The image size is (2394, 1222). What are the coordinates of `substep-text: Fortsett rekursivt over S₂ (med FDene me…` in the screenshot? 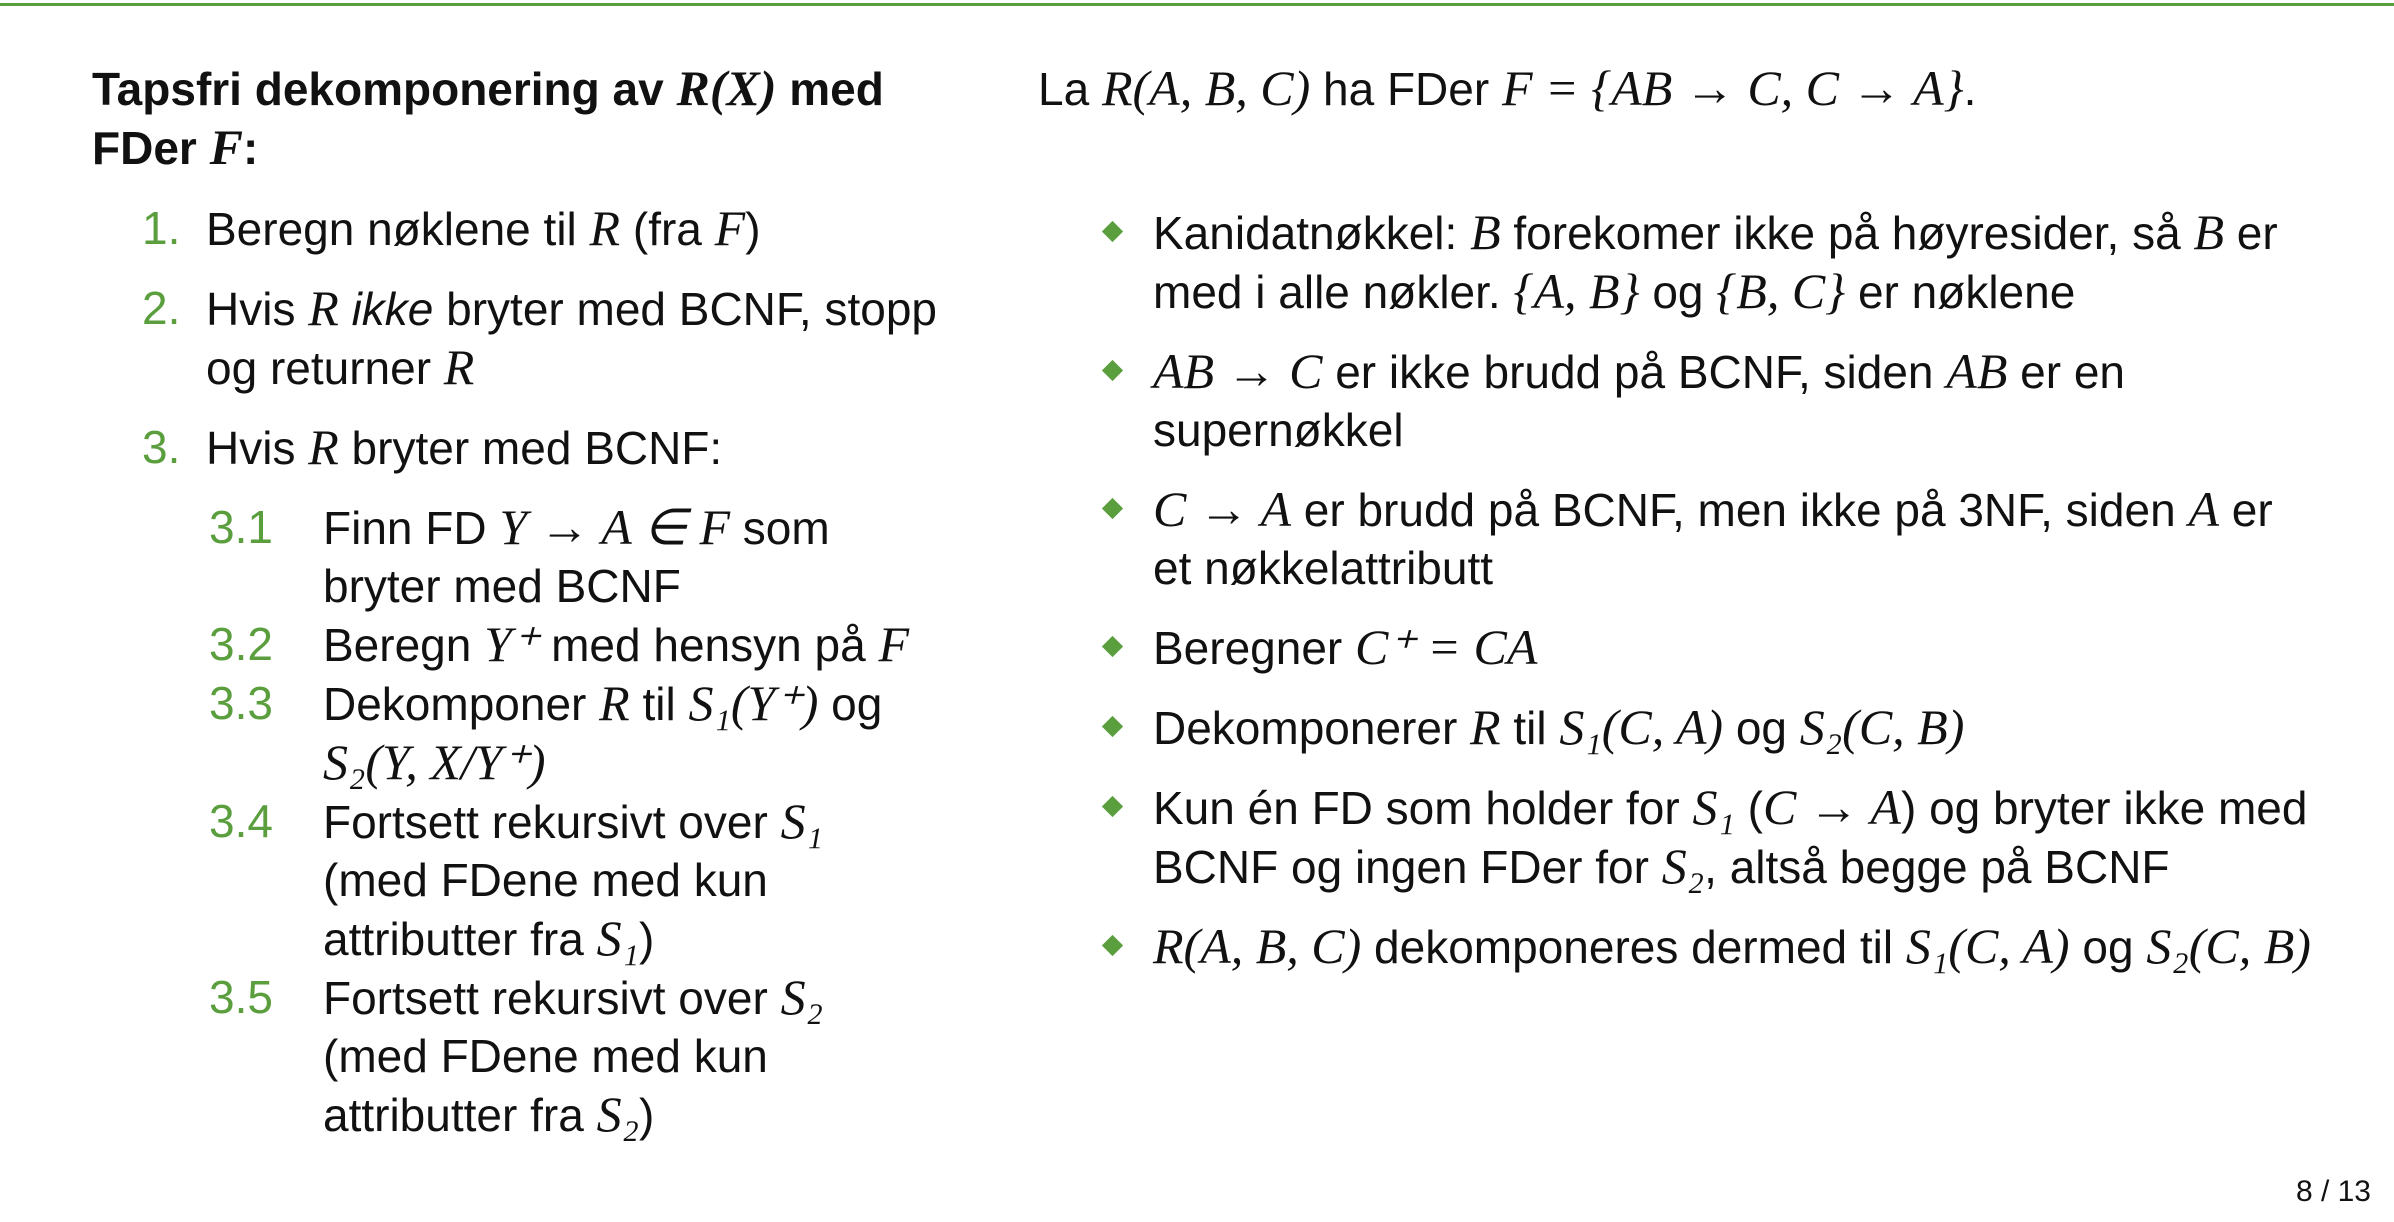 It's located at (623, 1056).